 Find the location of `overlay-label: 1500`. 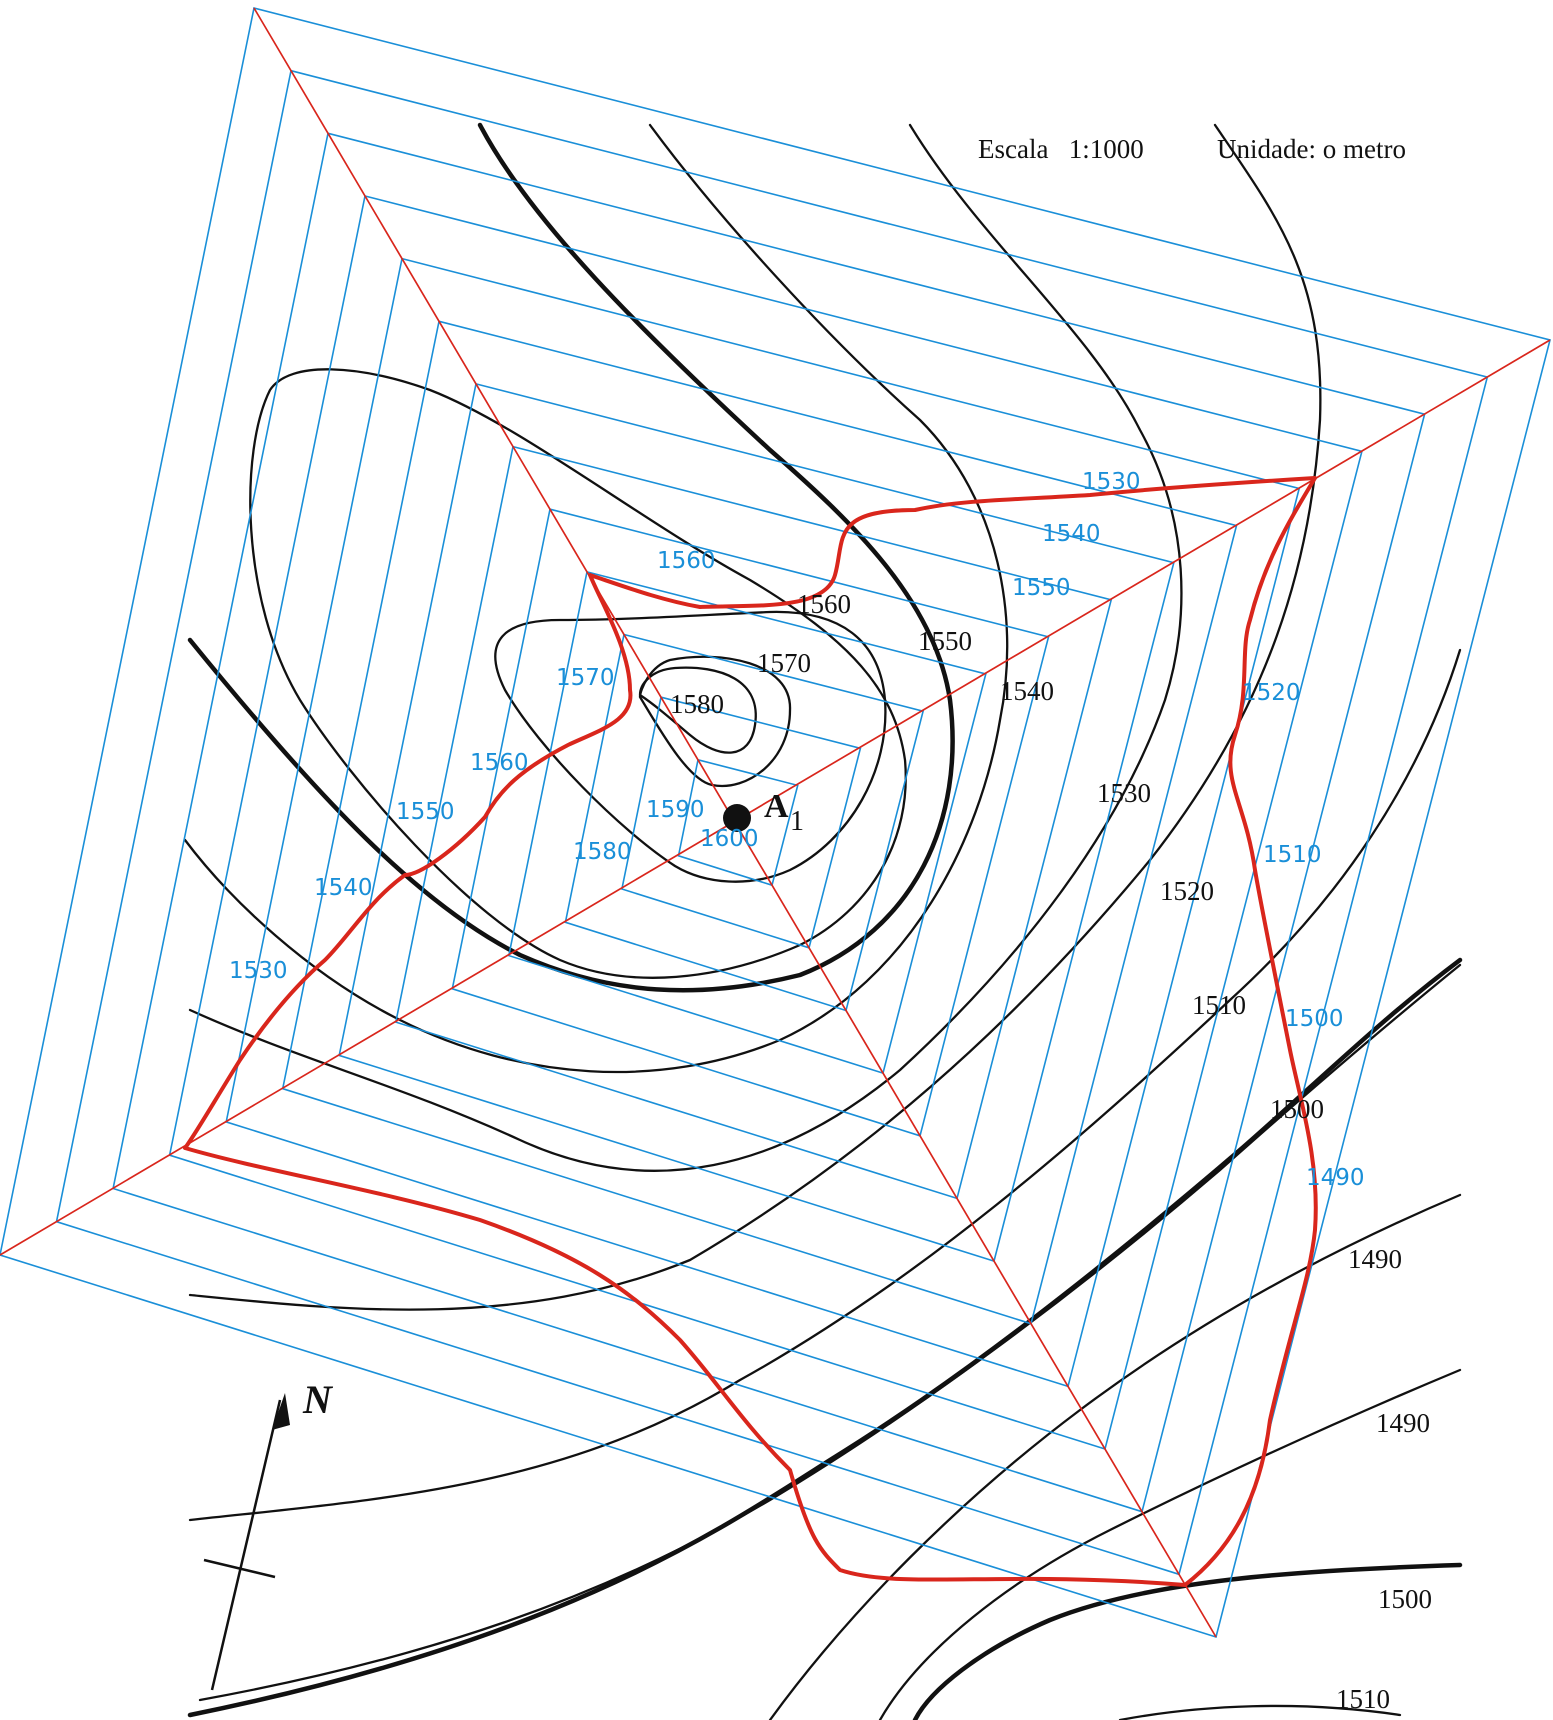

overlay-label: 1500 is located at coordinates (1314, 1019).